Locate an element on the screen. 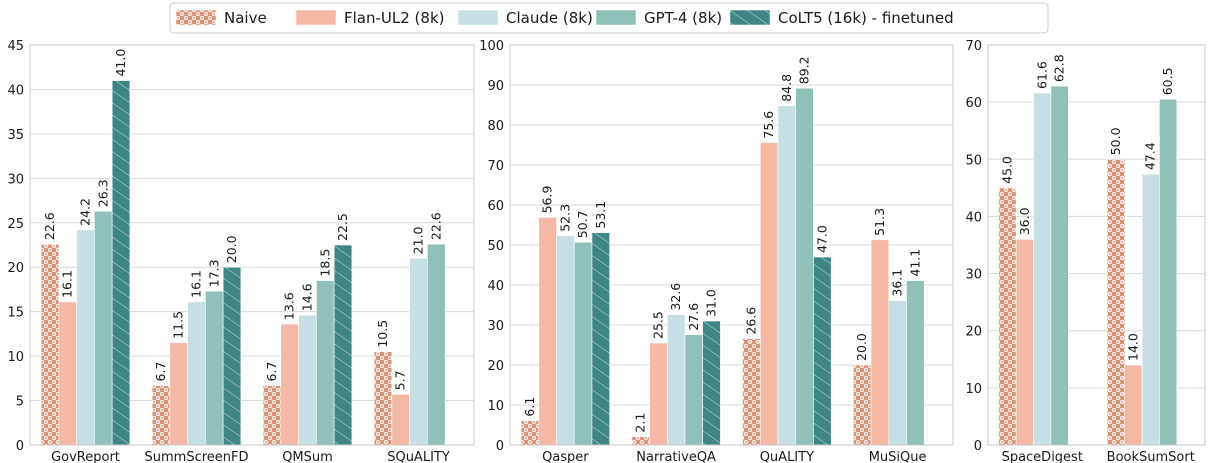  data-label: 32.6 is located at coordinates (675, 297).